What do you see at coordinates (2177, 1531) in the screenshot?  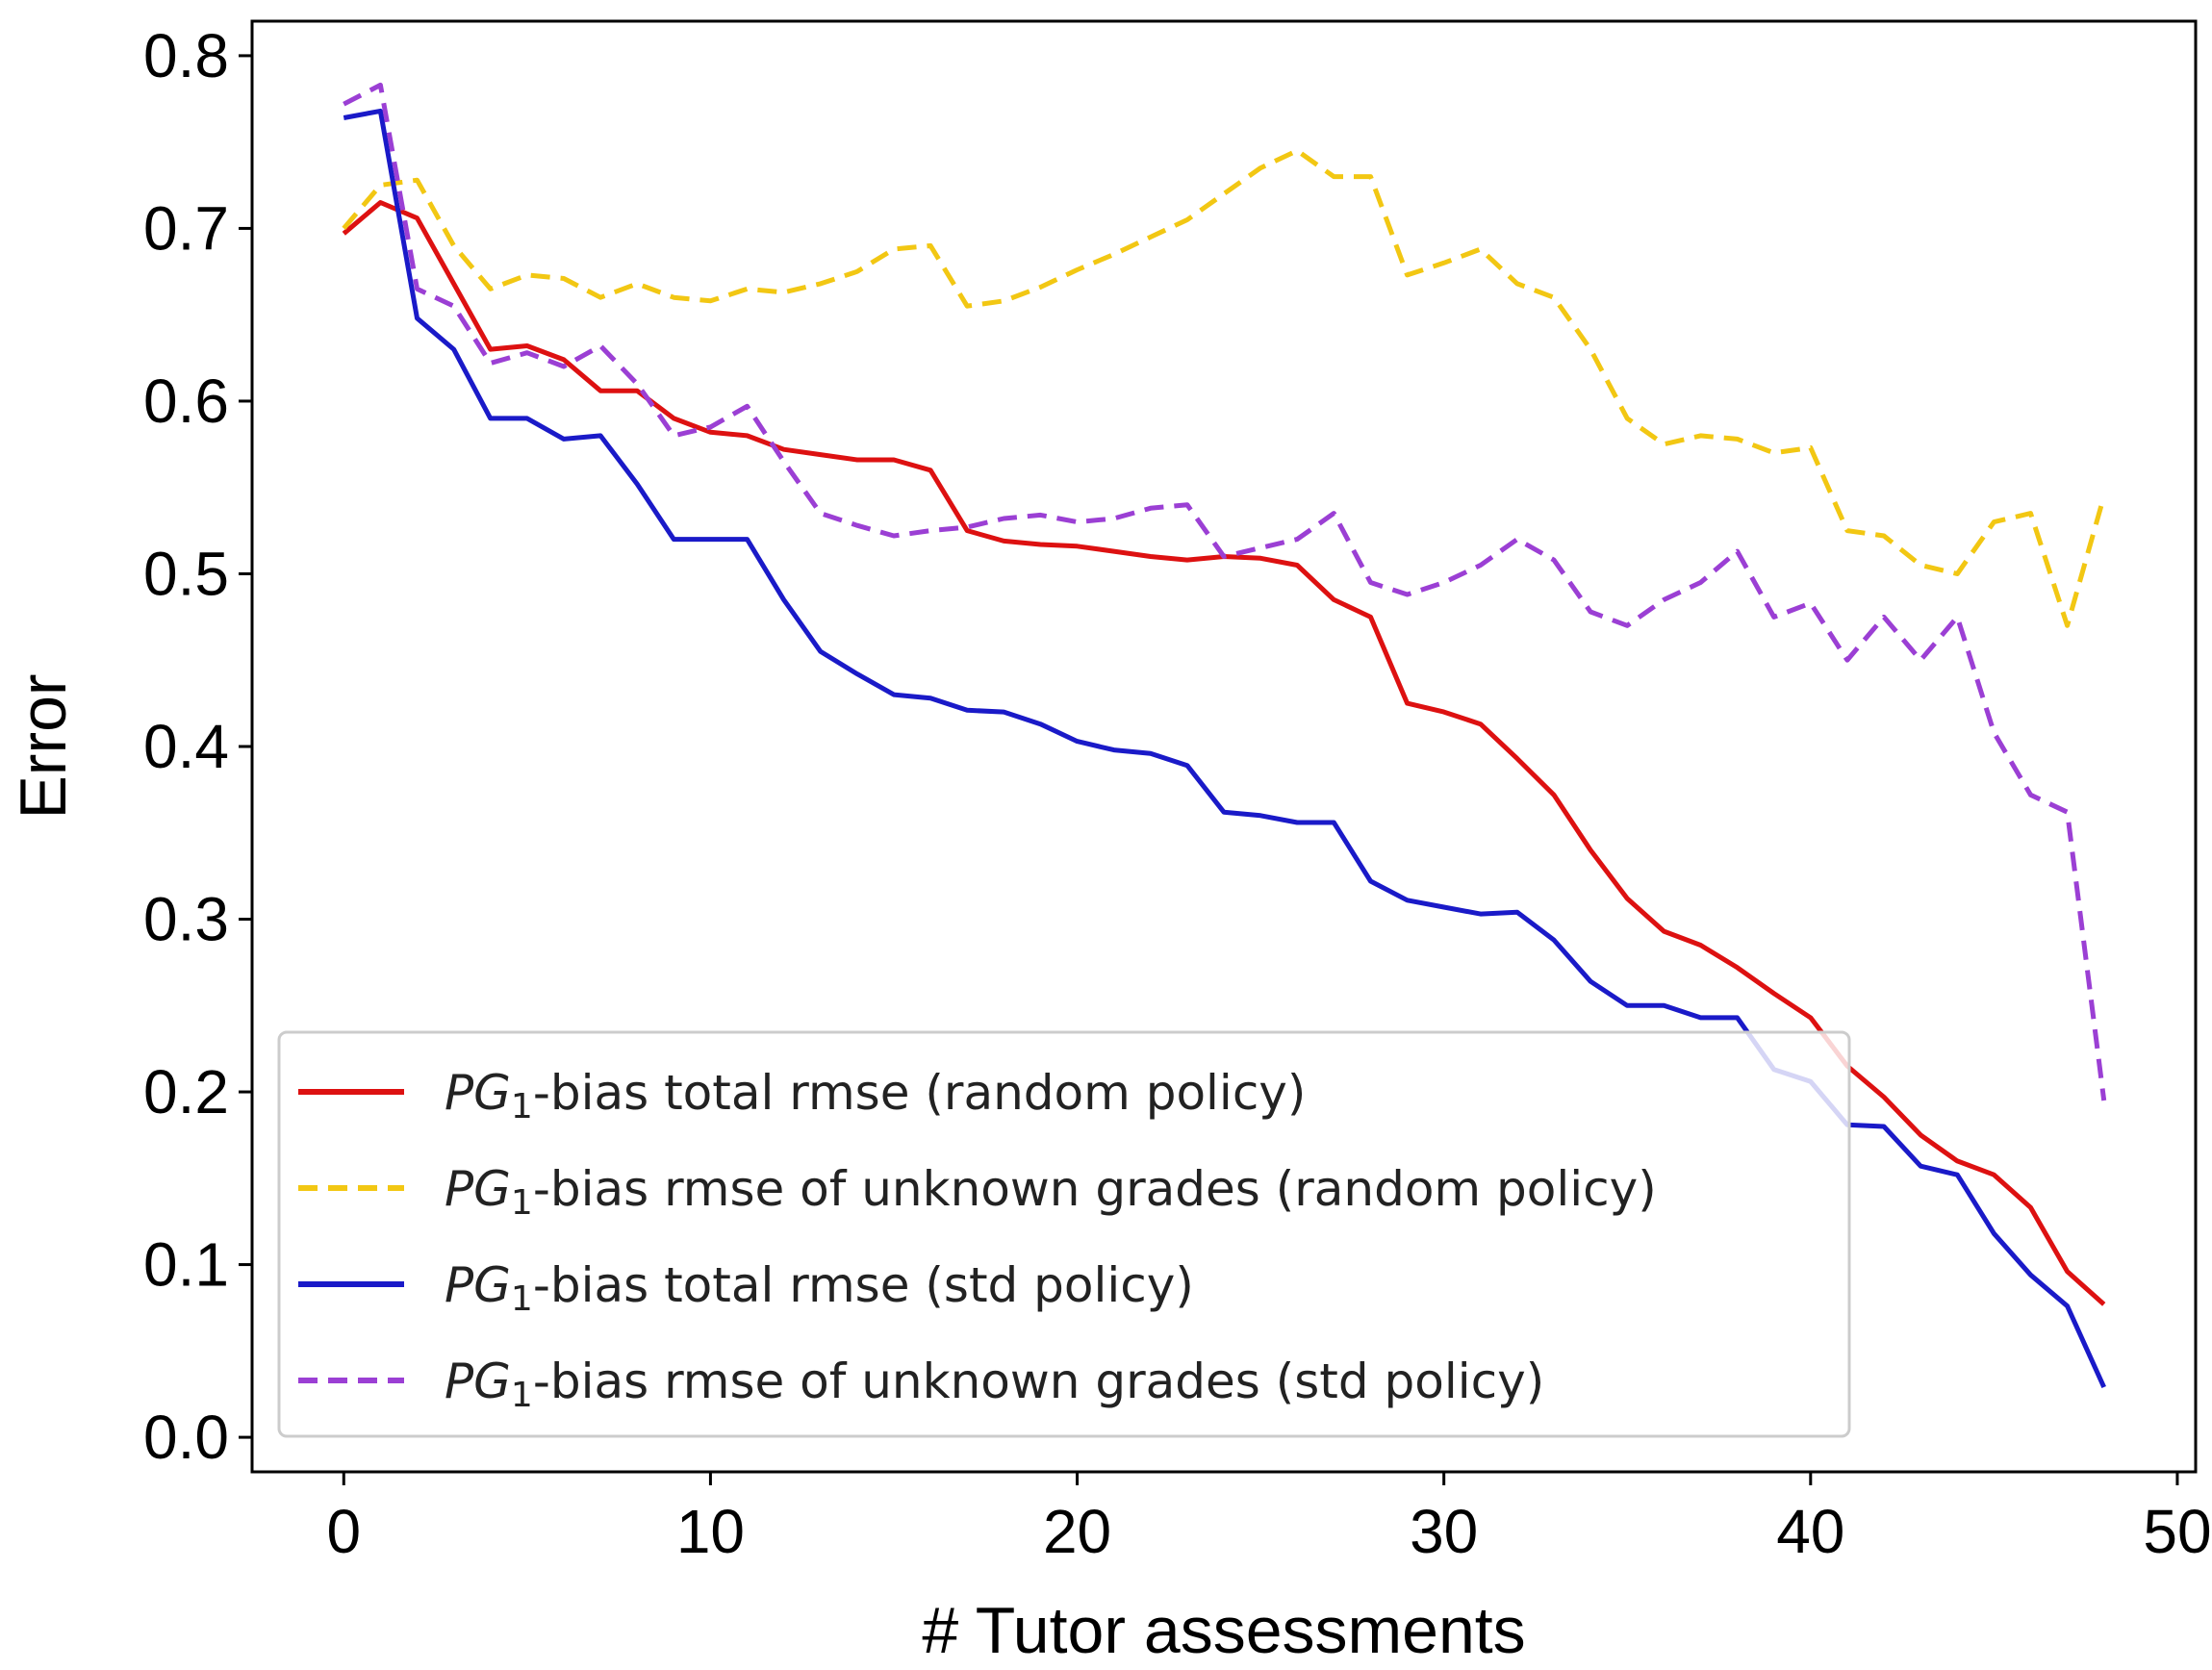 I see `x-tick-label: 50` at bounding box center [2177, 1531].